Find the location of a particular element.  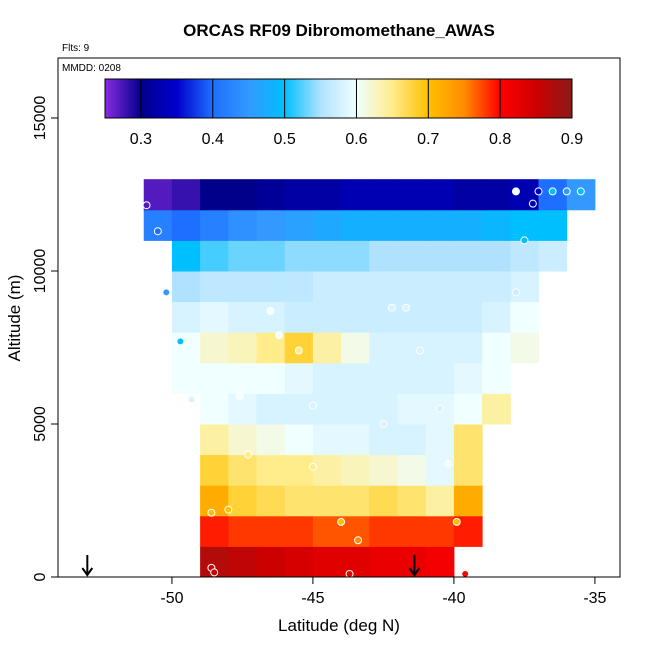

colorbar-tick-label: 0.7 is located at coordinates (428, 139).